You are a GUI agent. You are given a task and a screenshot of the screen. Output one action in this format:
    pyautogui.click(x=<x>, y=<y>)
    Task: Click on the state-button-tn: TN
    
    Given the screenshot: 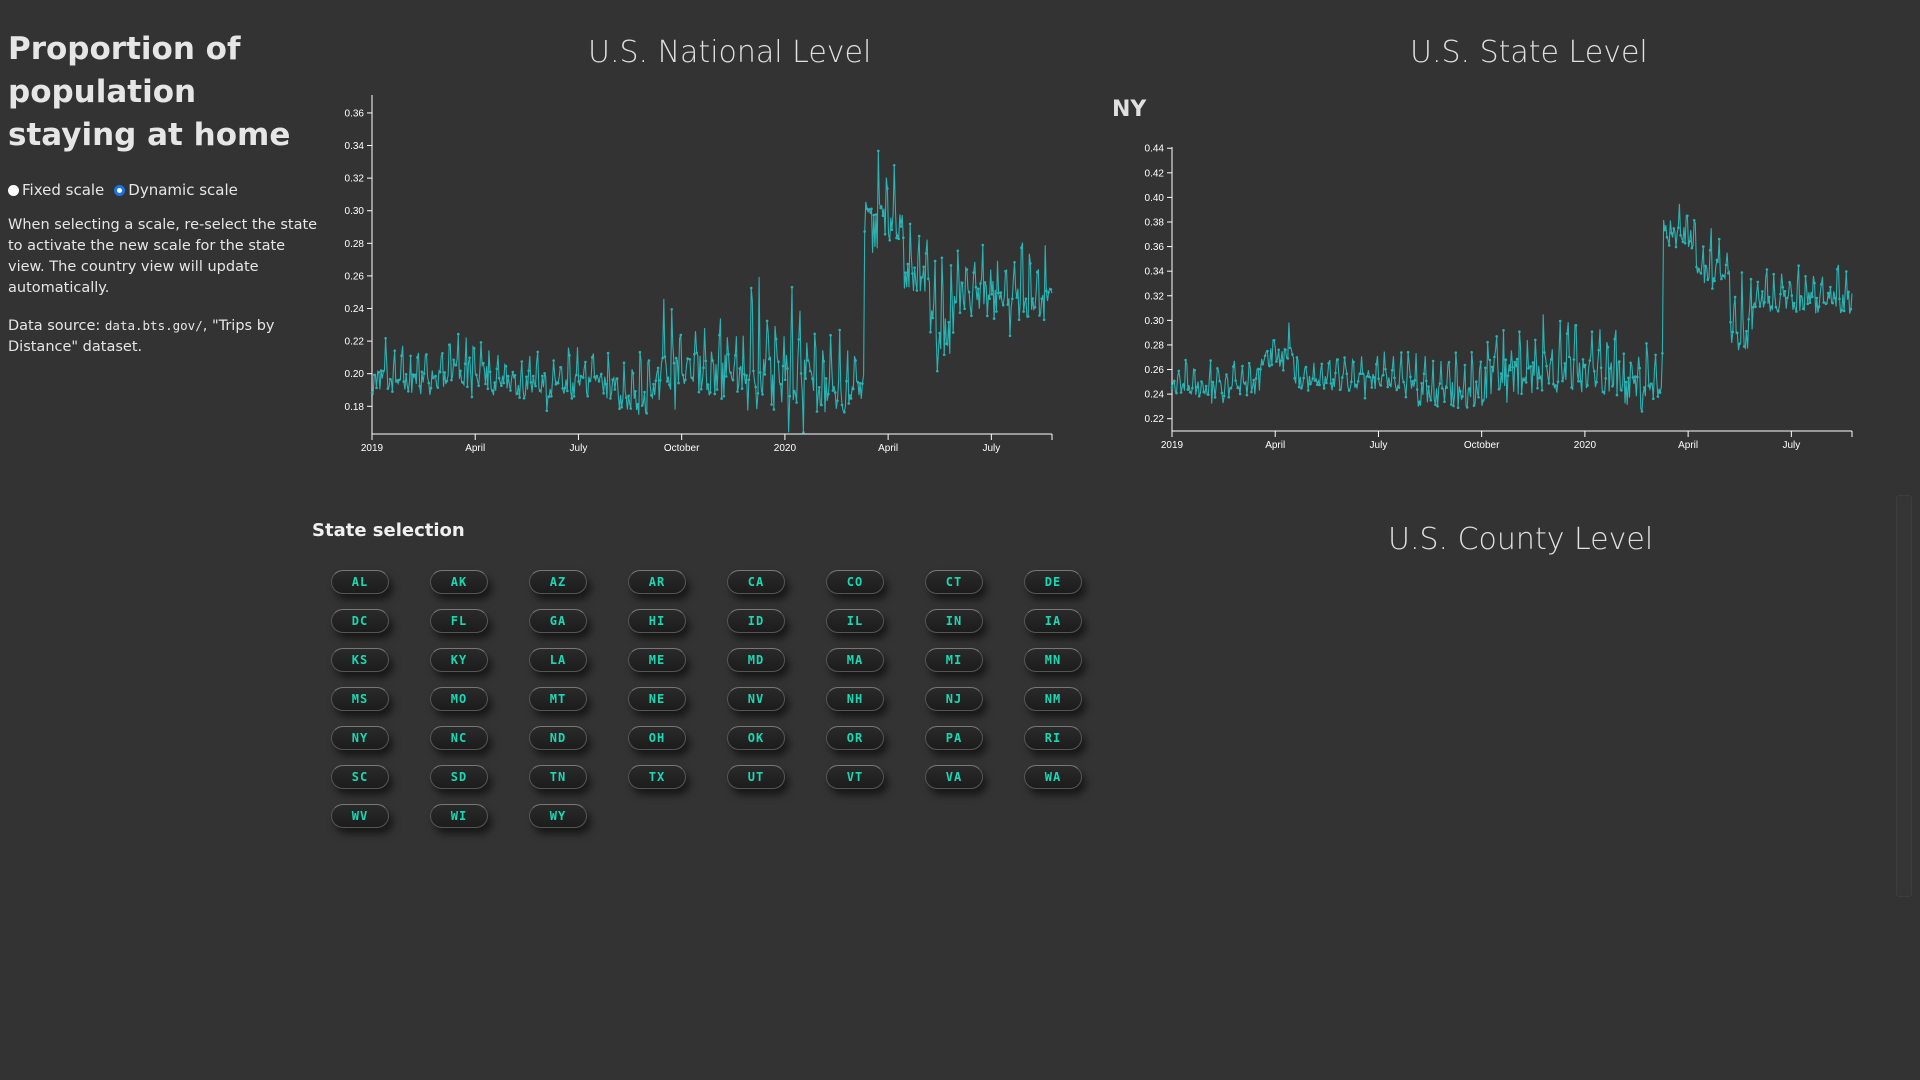 What is the action you would take?
    pyautogui.click(x=558, y=777)
    